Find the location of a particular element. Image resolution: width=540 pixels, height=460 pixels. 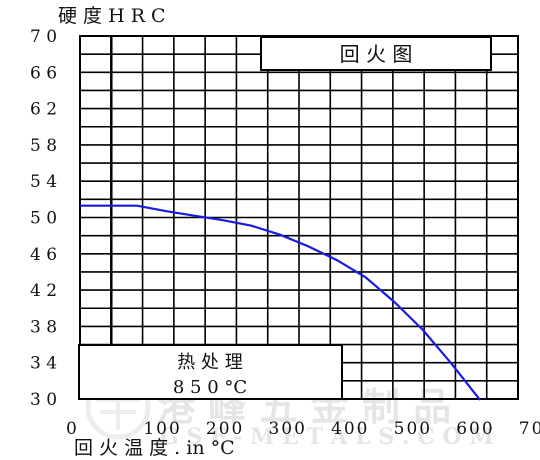

treatment-box is located at coordinates (210, 372).